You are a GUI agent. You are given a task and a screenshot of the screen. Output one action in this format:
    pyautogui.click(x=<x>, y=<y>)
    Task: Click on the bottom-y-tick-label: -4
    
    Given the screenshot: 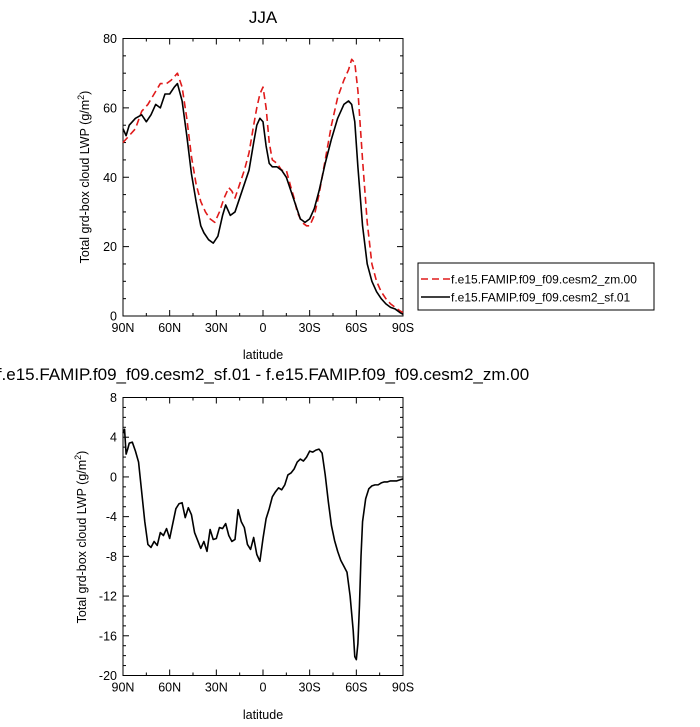 What is the action you would take?
    pyautogui.click(x=111, y=517)
    